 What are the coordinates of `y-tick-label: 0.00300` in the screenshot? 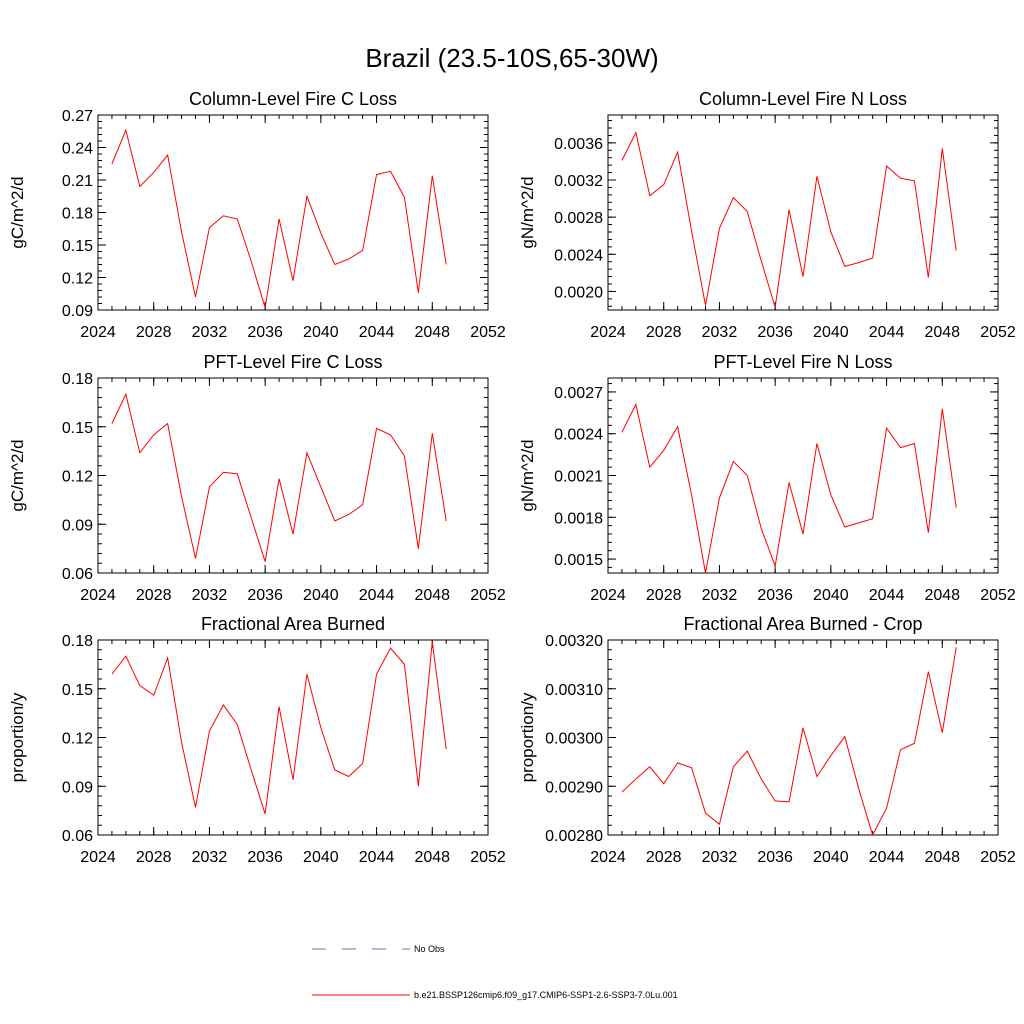 It's located at (574, 739).